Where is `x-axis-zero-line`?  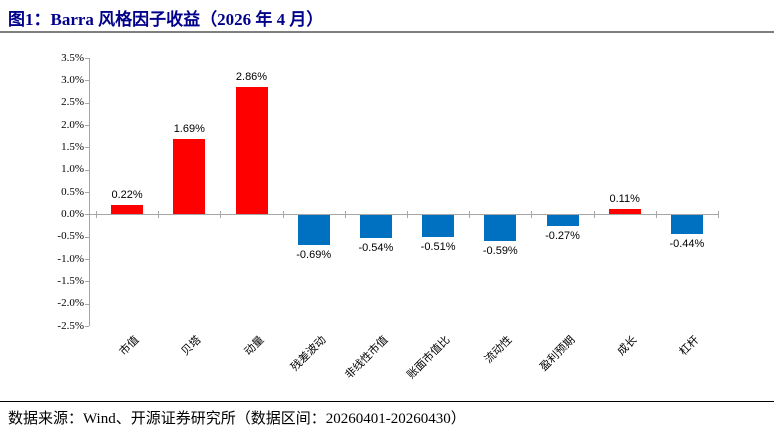
x-axis-zero-line is located at coordinates (403, 215).